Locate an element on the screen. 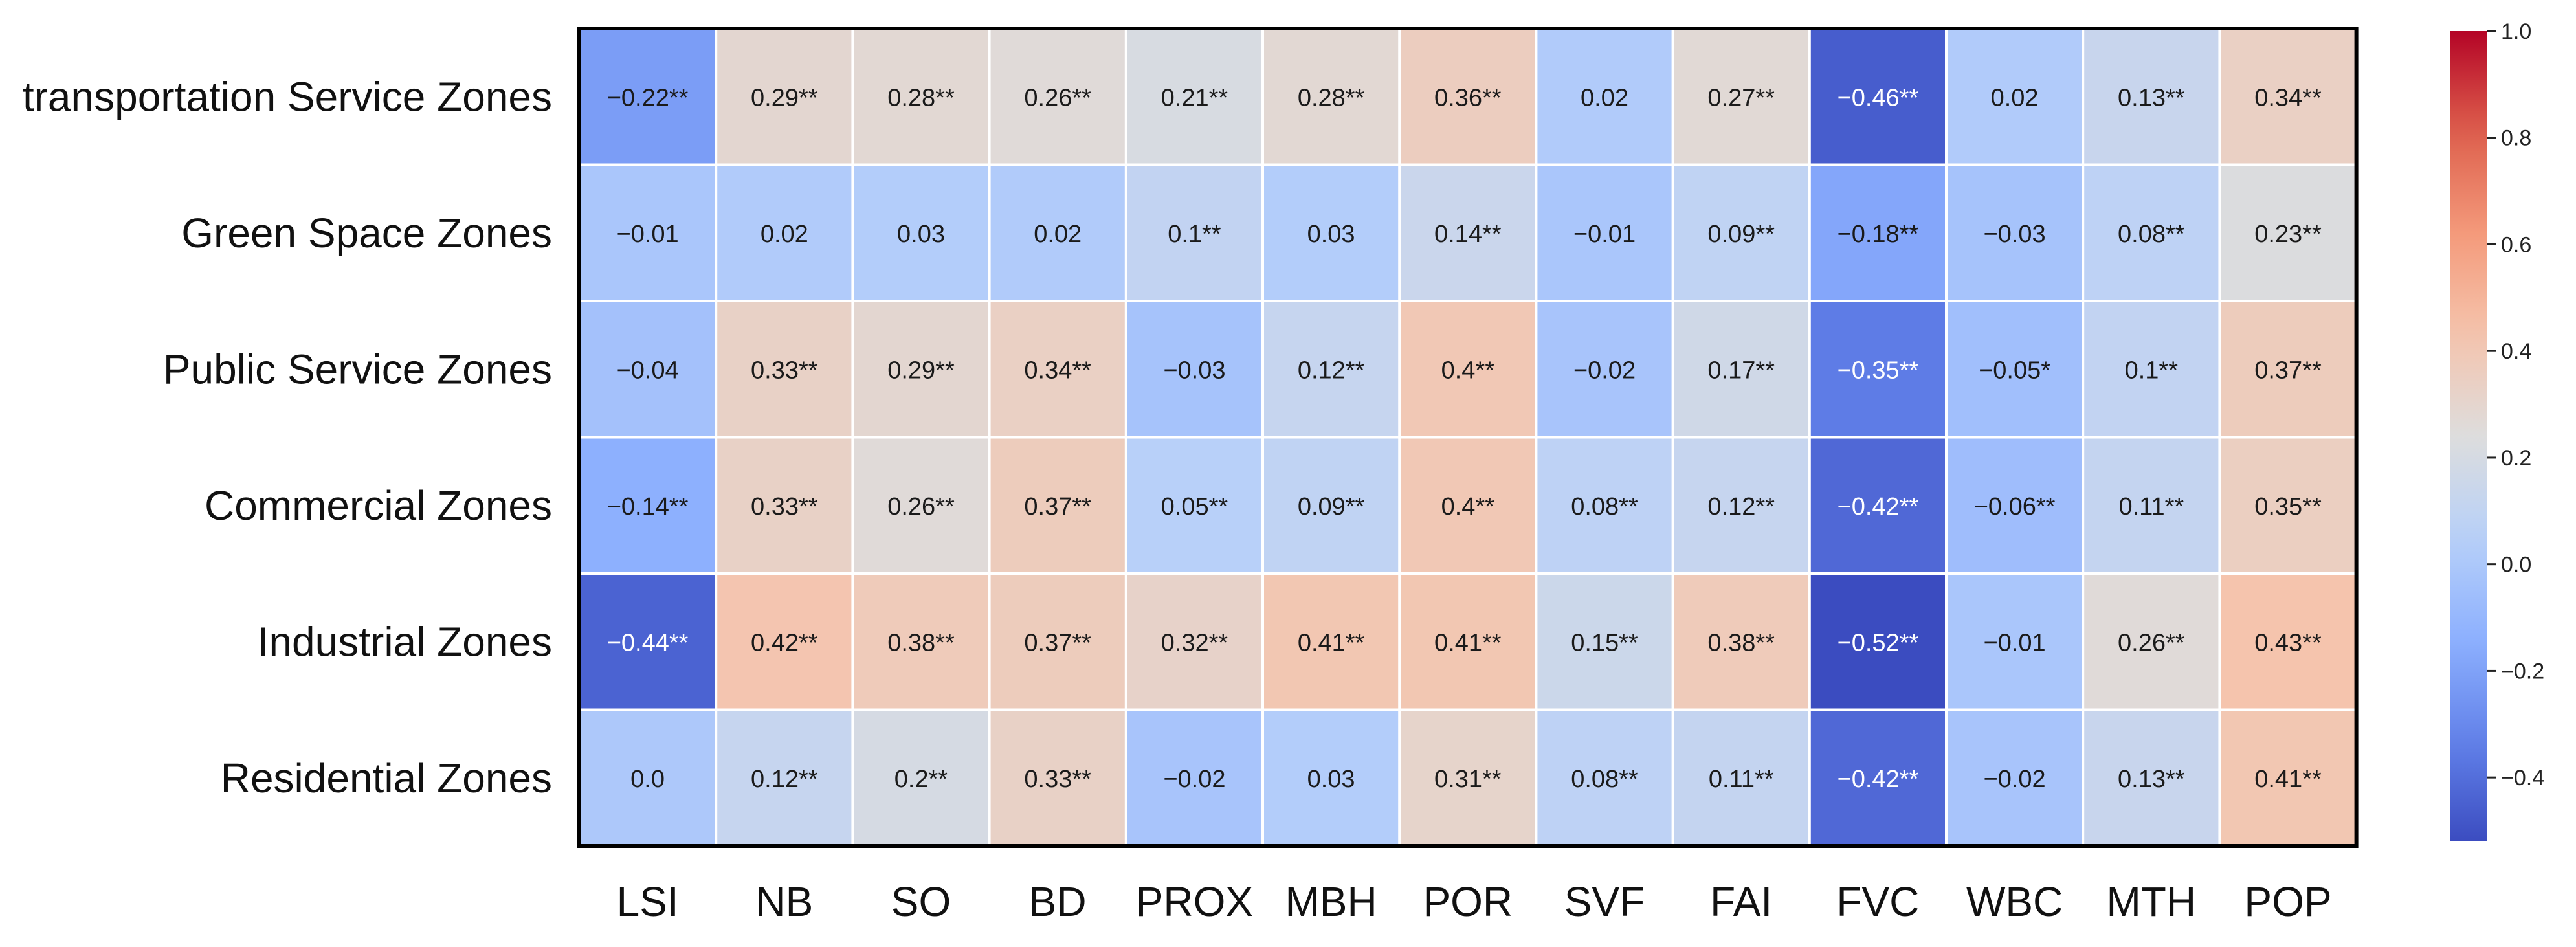 The image size is (2576, 947). column-label: PROX is located at coordinates (1194, 901).